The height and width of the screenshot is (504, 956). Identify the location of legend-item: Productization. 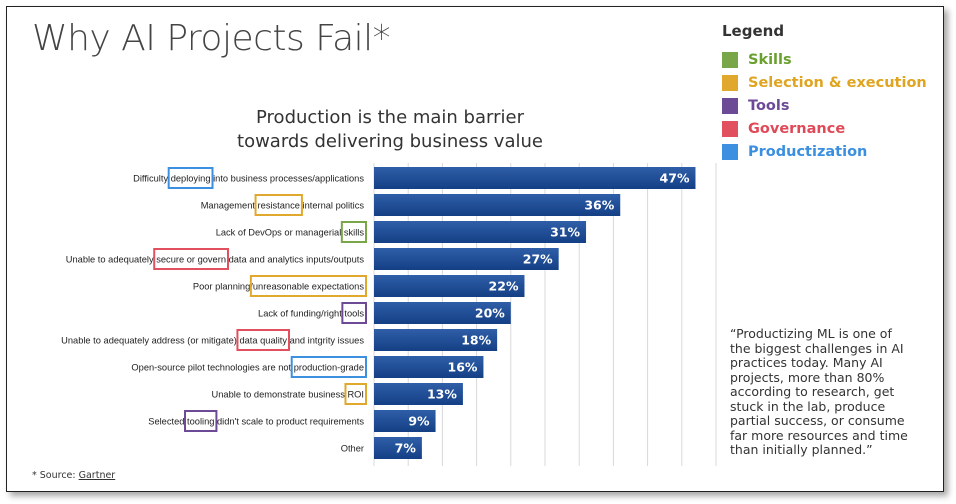
(824, 151).